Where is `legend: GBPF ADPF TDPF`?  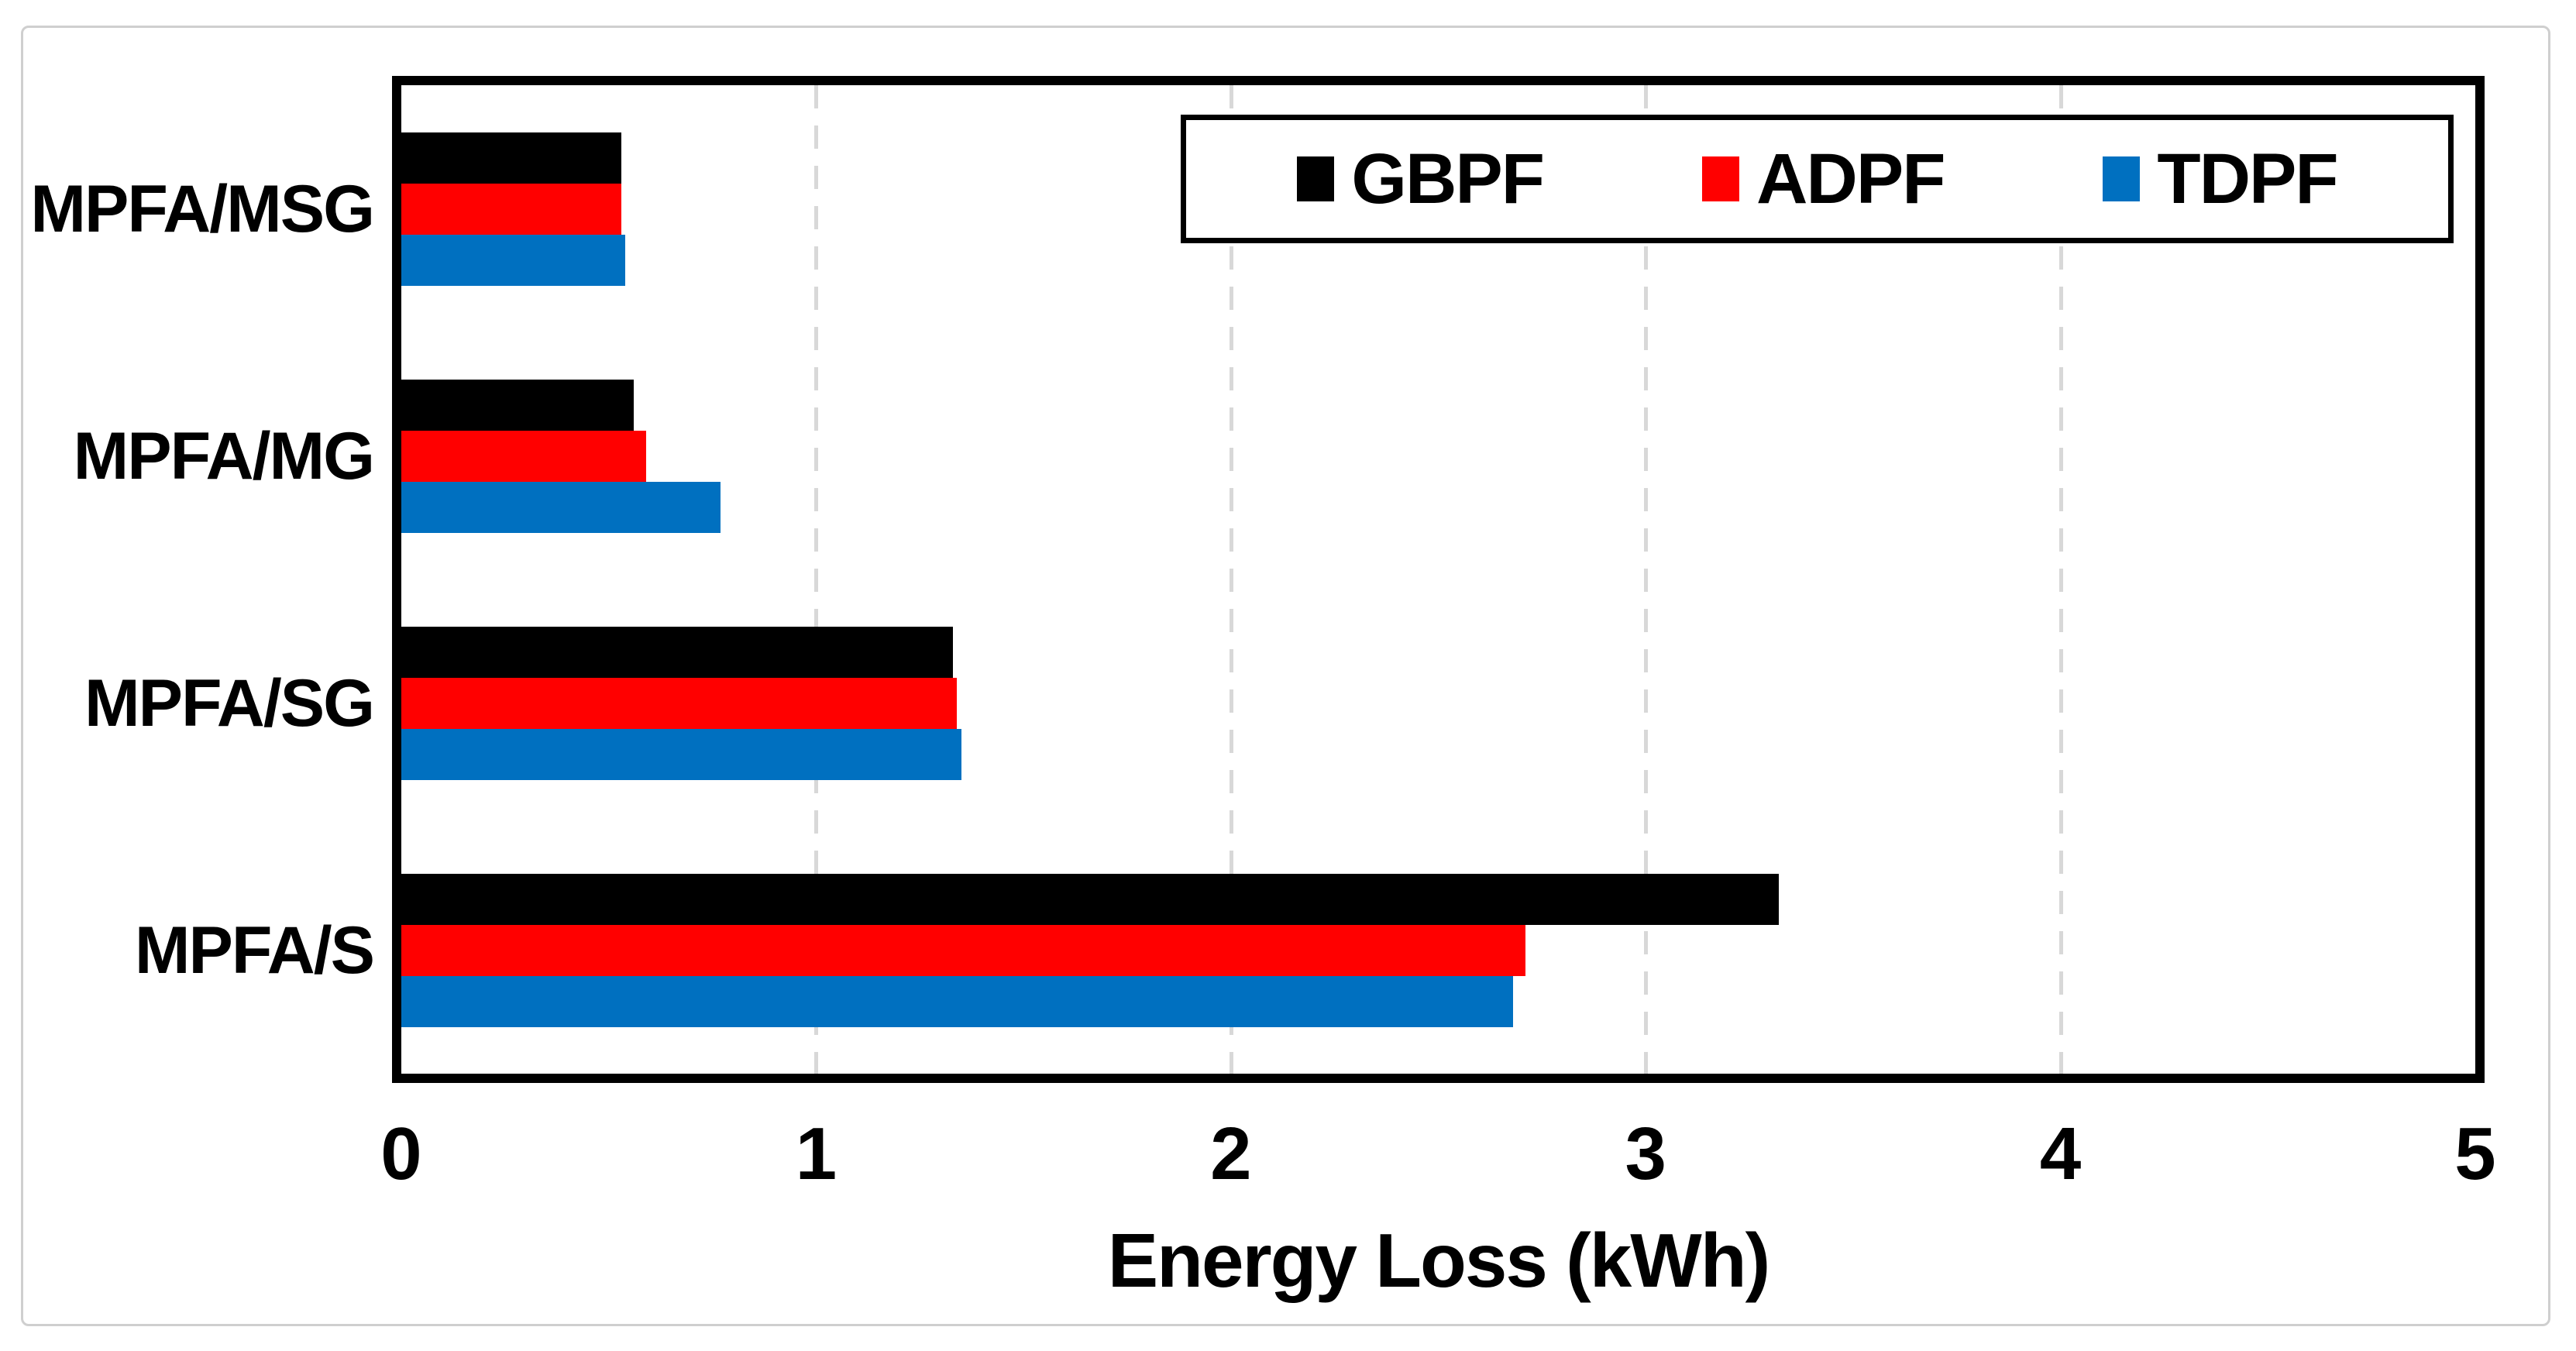 legend: GBPF ADPF TDPF is located at coordinates (1817, 179).